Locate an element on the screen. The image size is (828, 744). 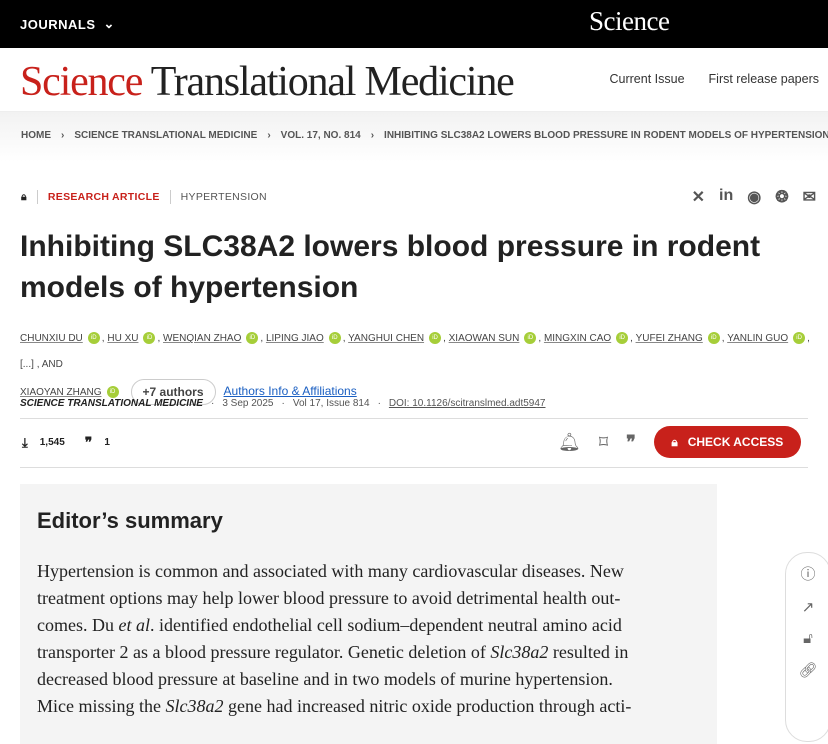
crumb-journal: SCIENCE TRANSLATIONAL MEDICINE is located at coordinates (166, 135).